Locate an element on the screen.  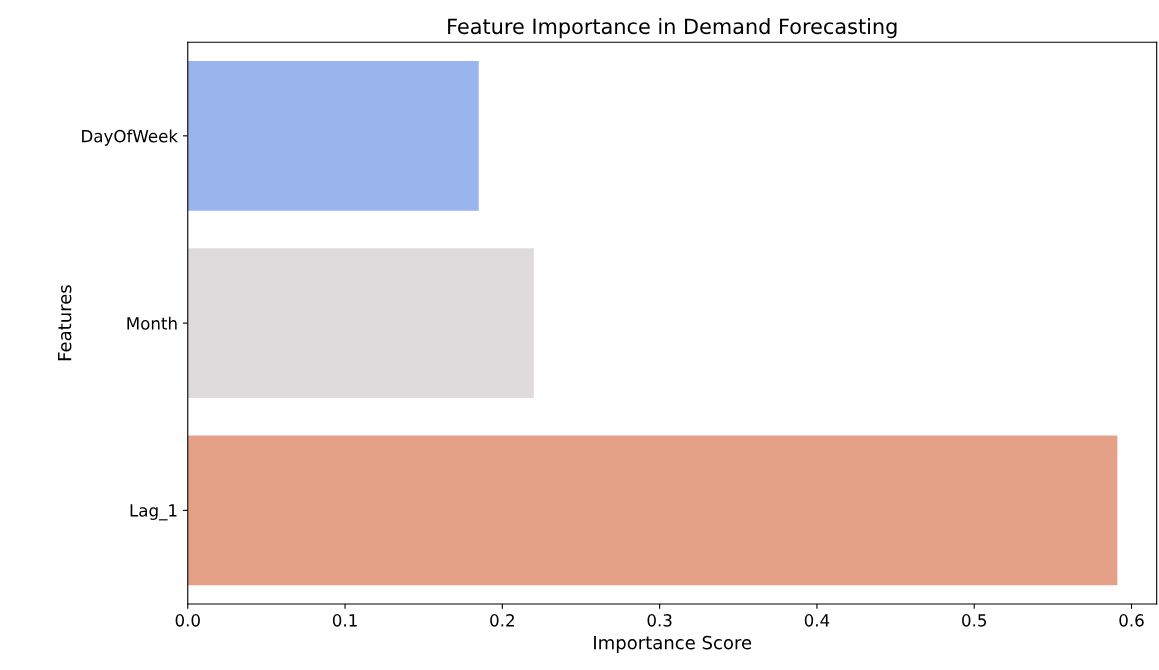
y-tick-label: DayOfWeek is located at coordinates (130, 137).